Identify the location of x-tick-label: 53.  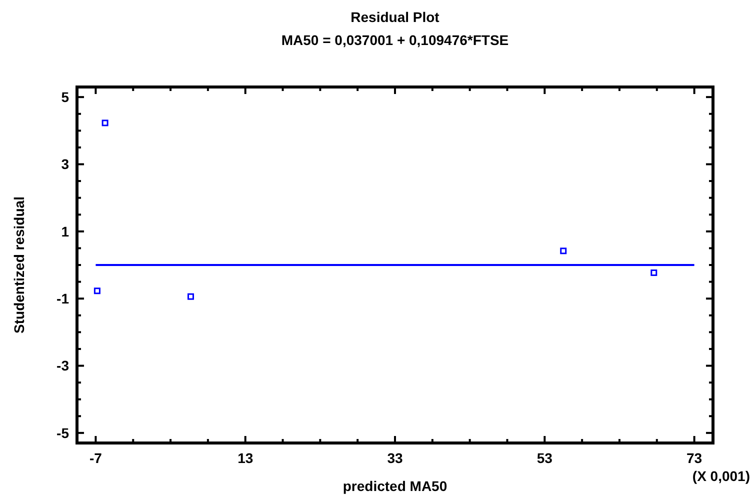
(544, 458).